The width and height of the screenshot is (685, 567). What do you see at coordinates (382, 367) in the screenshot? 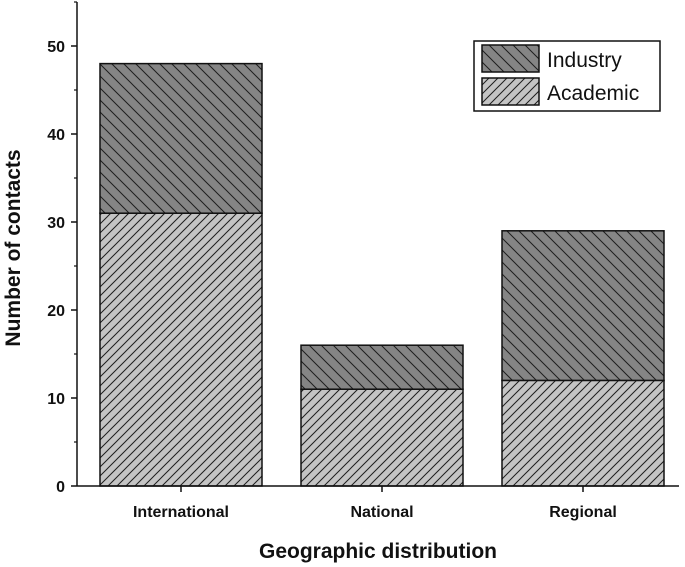
I see `bar-national-industry` at bounding box center [382, 367].